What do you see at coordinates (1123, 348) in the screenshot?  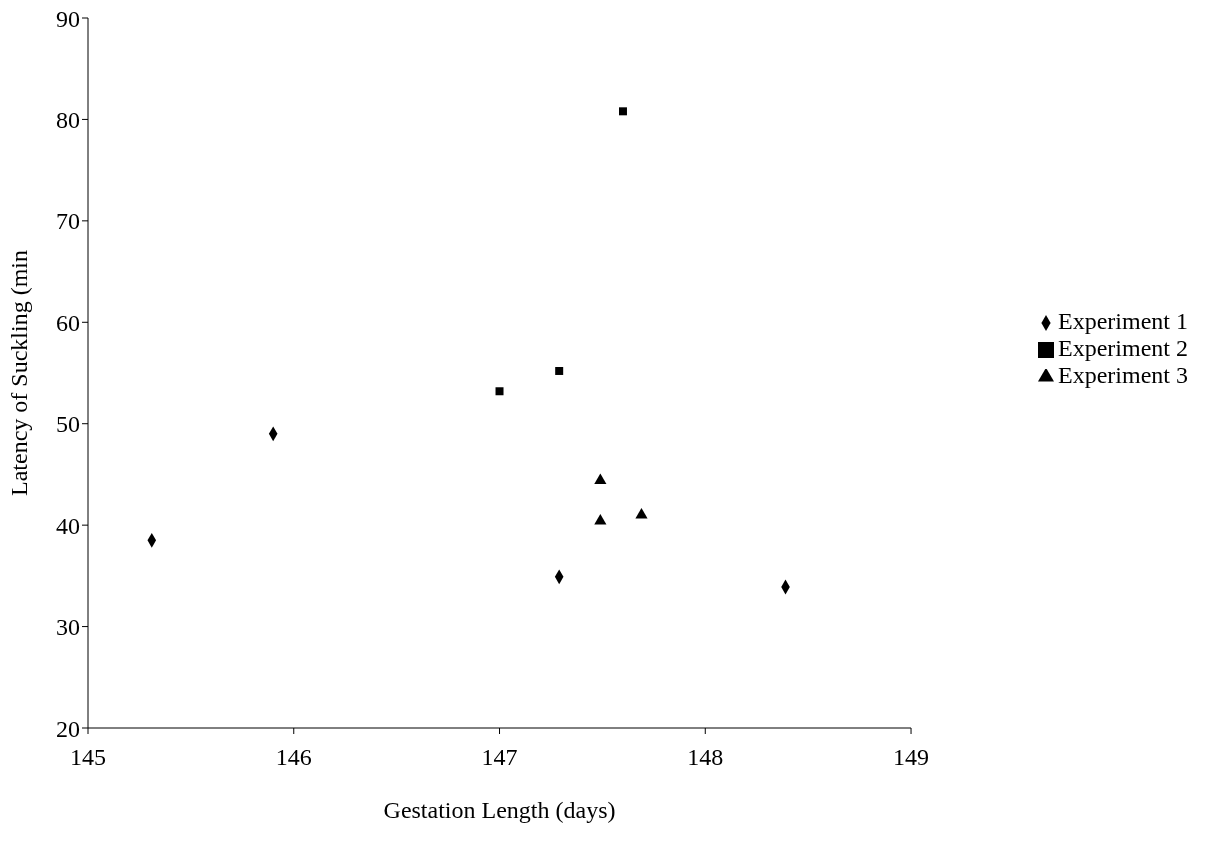 I see `legend-label: Experiment 2` at bounding box center [1123, 348].